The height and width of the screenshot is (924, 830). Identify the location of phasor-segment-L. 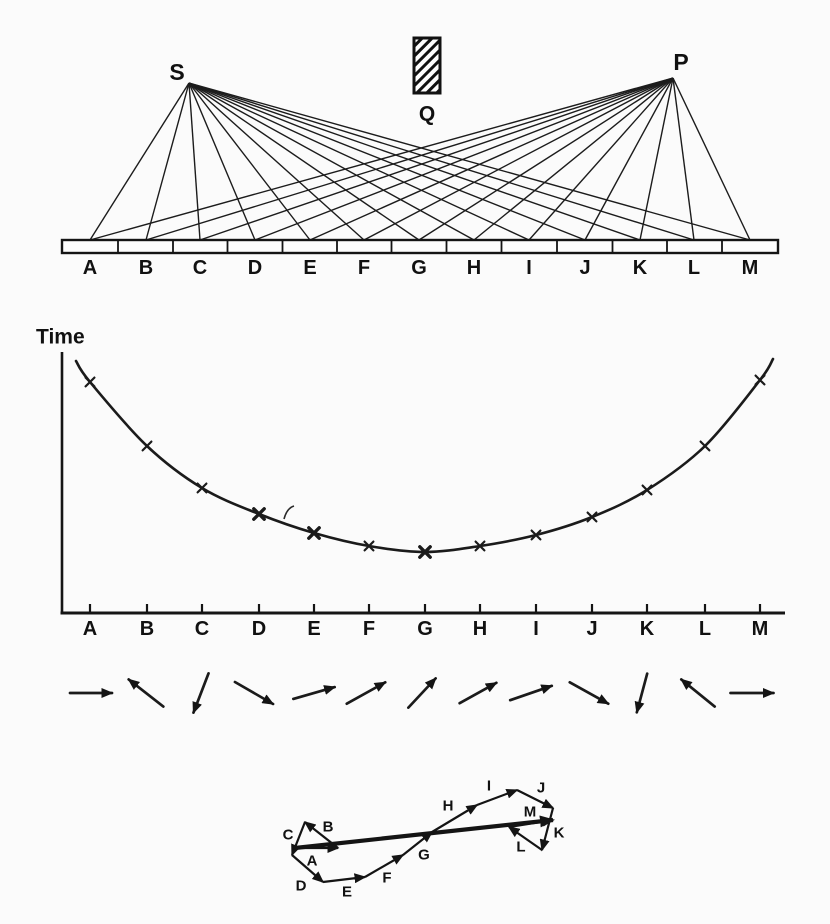
(525, 838).